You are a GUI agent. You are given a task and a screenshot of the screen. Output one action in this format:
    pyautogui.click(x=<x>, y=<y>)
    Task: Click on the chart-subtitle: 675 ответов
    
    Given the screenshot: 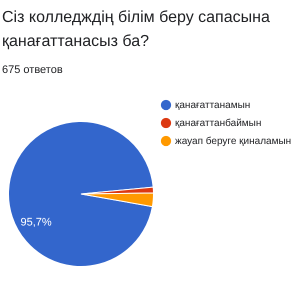 What is the action you would take?
    pyautogui.click(x=32, y=70)
    